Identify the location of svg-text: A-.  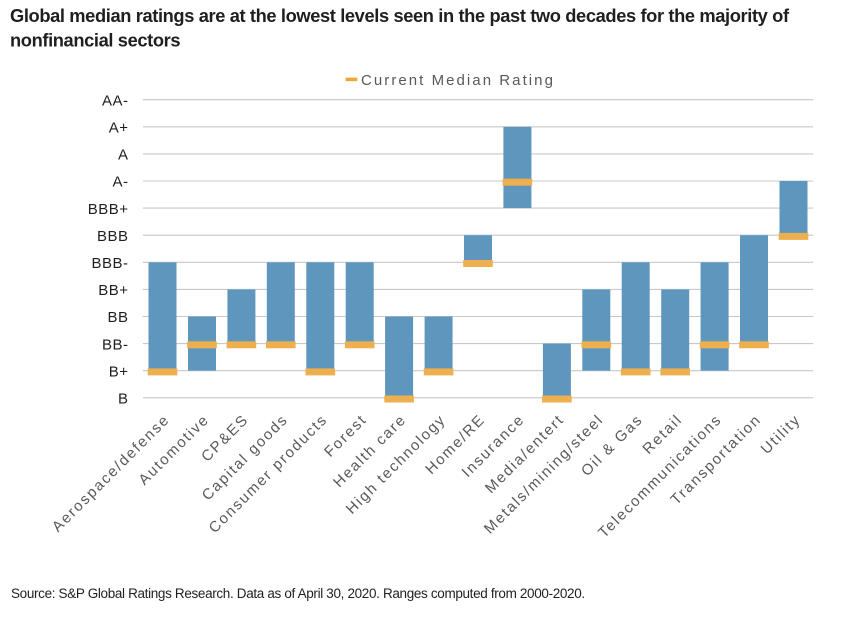
(121, 182).